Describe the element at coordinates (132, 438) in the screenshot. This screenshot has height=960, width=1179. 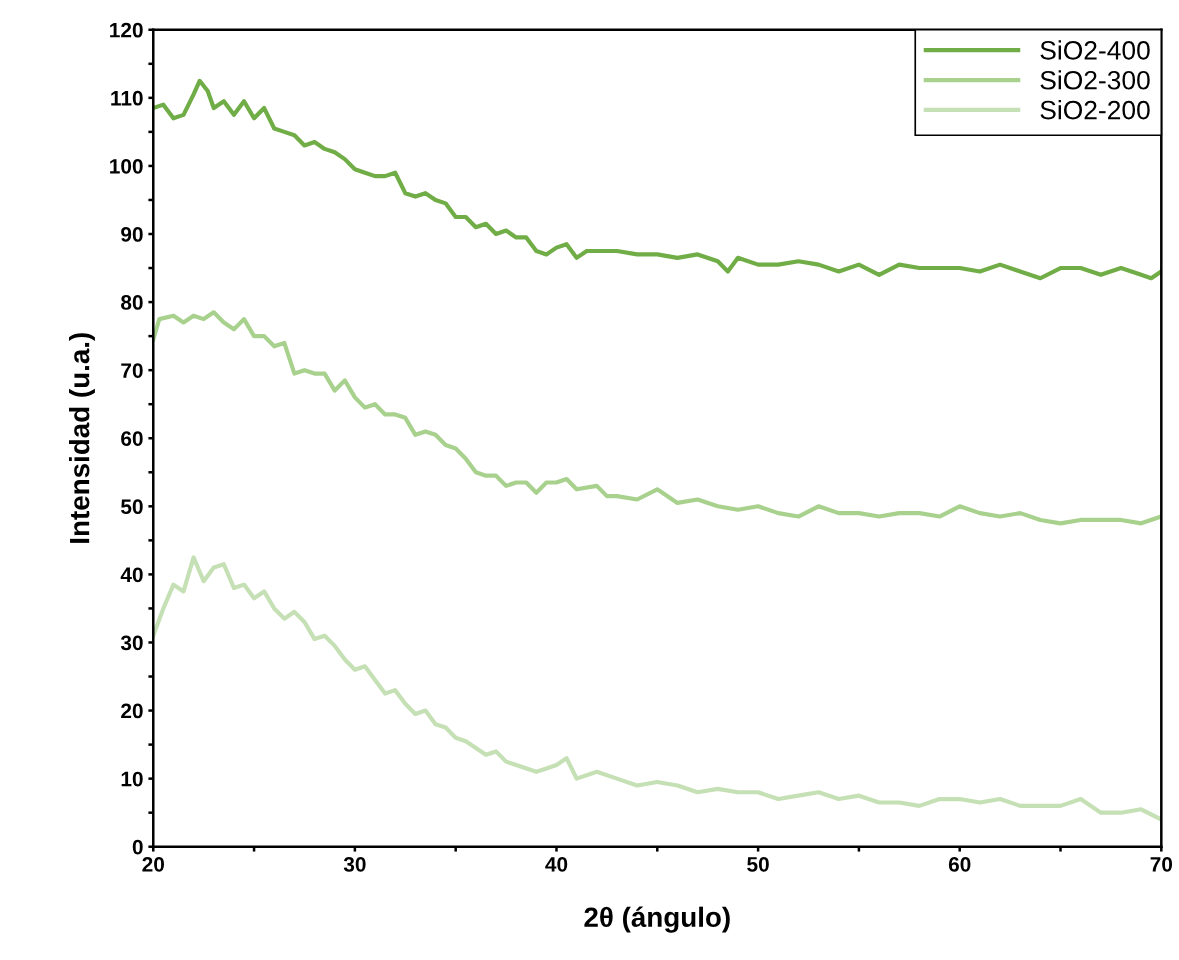
I see `y-tick-label: 60` at that location.